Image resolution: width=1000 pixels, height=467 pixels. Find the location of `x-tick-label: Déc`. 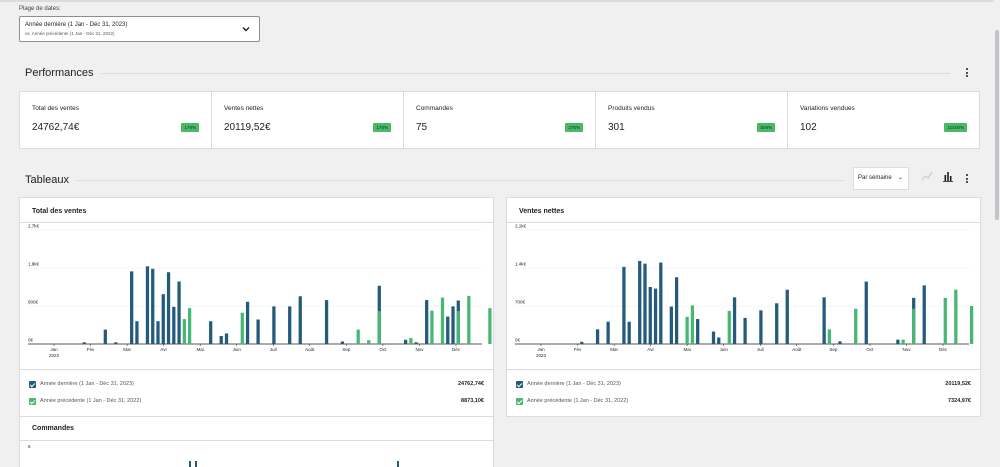

x-tick-label: Déc is located at coordinates (456, 349).